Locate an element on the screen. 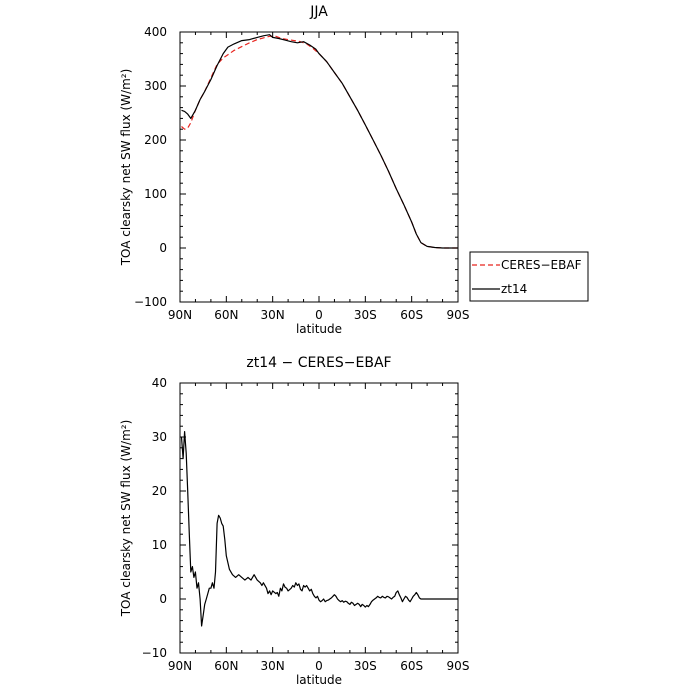 The image size is (700, 700). chart0-xaxis-title: latitude is located at coordinates (319, 329).